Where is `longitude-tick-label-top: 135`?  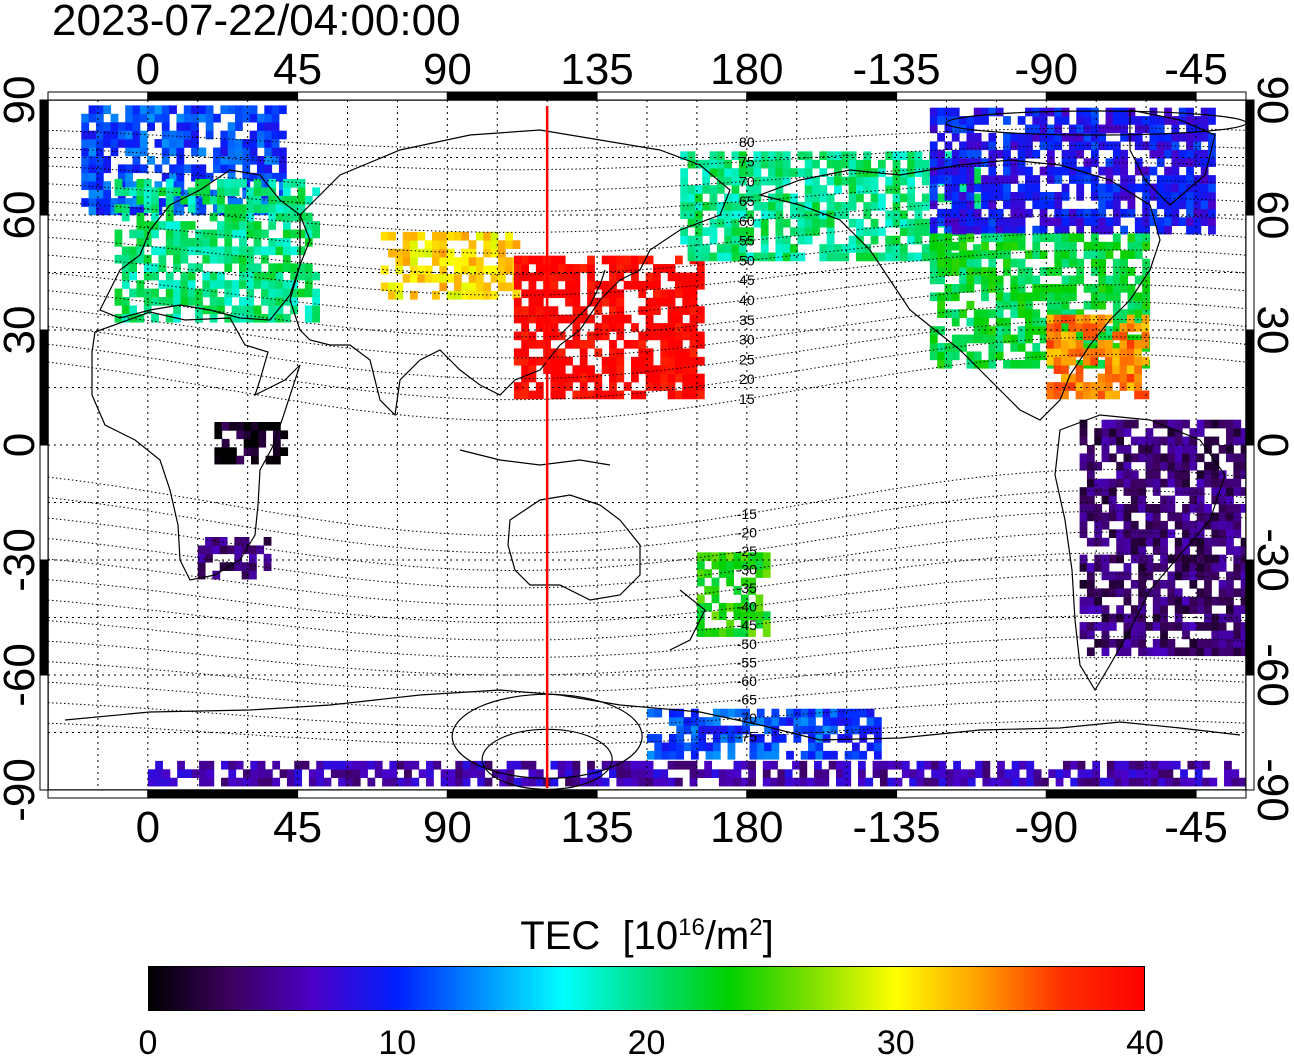 longitude-tick-label-top: 135 is located at coordinates (596, 69).